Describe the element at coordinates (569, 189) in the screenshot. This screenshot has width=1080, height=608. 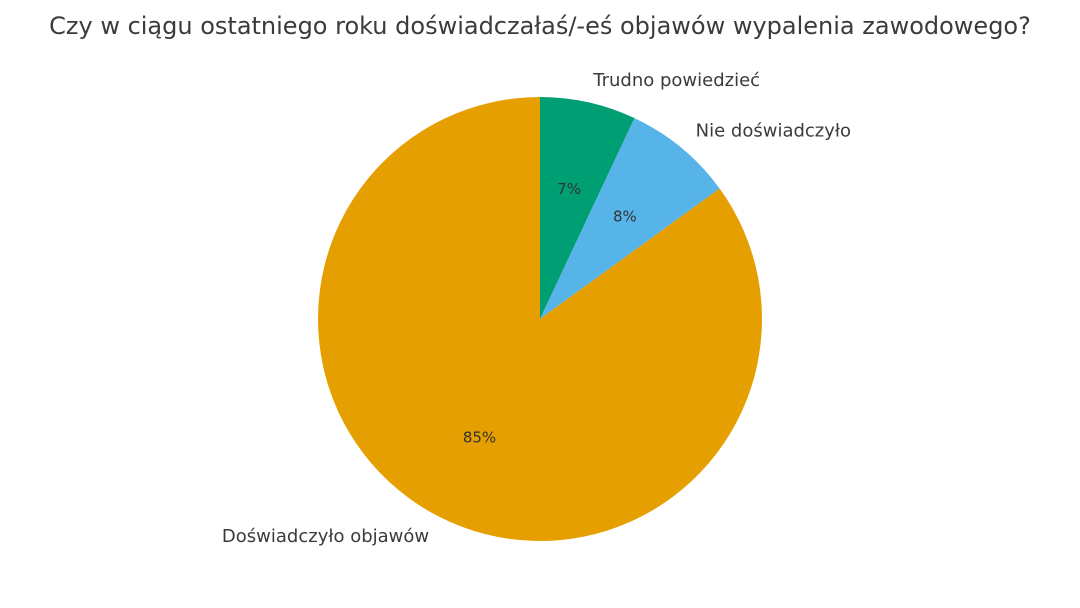
I see `pie-percent-label: 7%` at that location.